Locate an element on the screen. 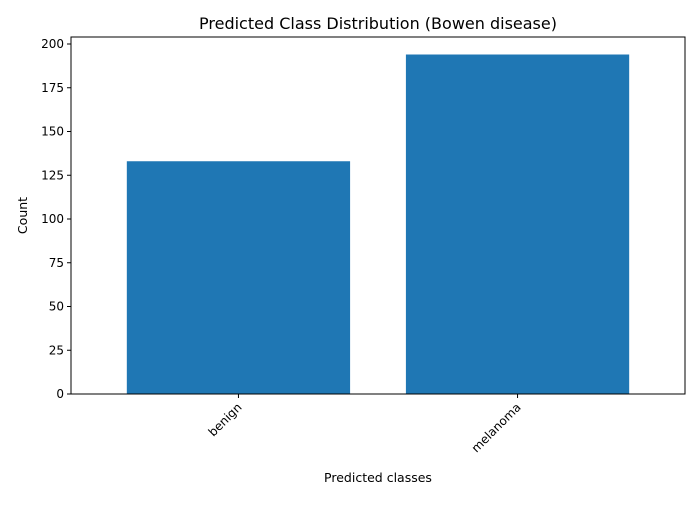 This screenshot has height=505, width=700. y-axis: 0 25 50 75 100 125 150 175 200 is located at coordinates (56, 219).